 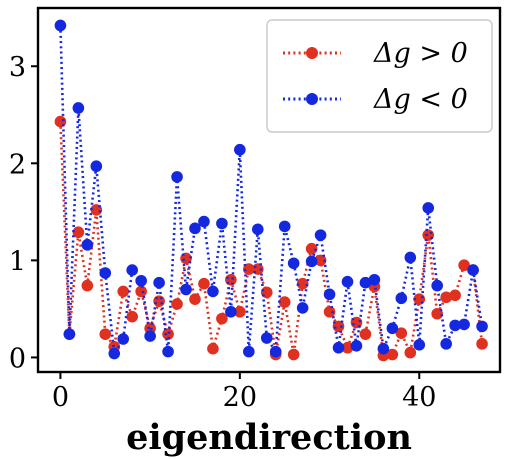 I want to click on y-tick-label: 1, so click(x=17, y=261).